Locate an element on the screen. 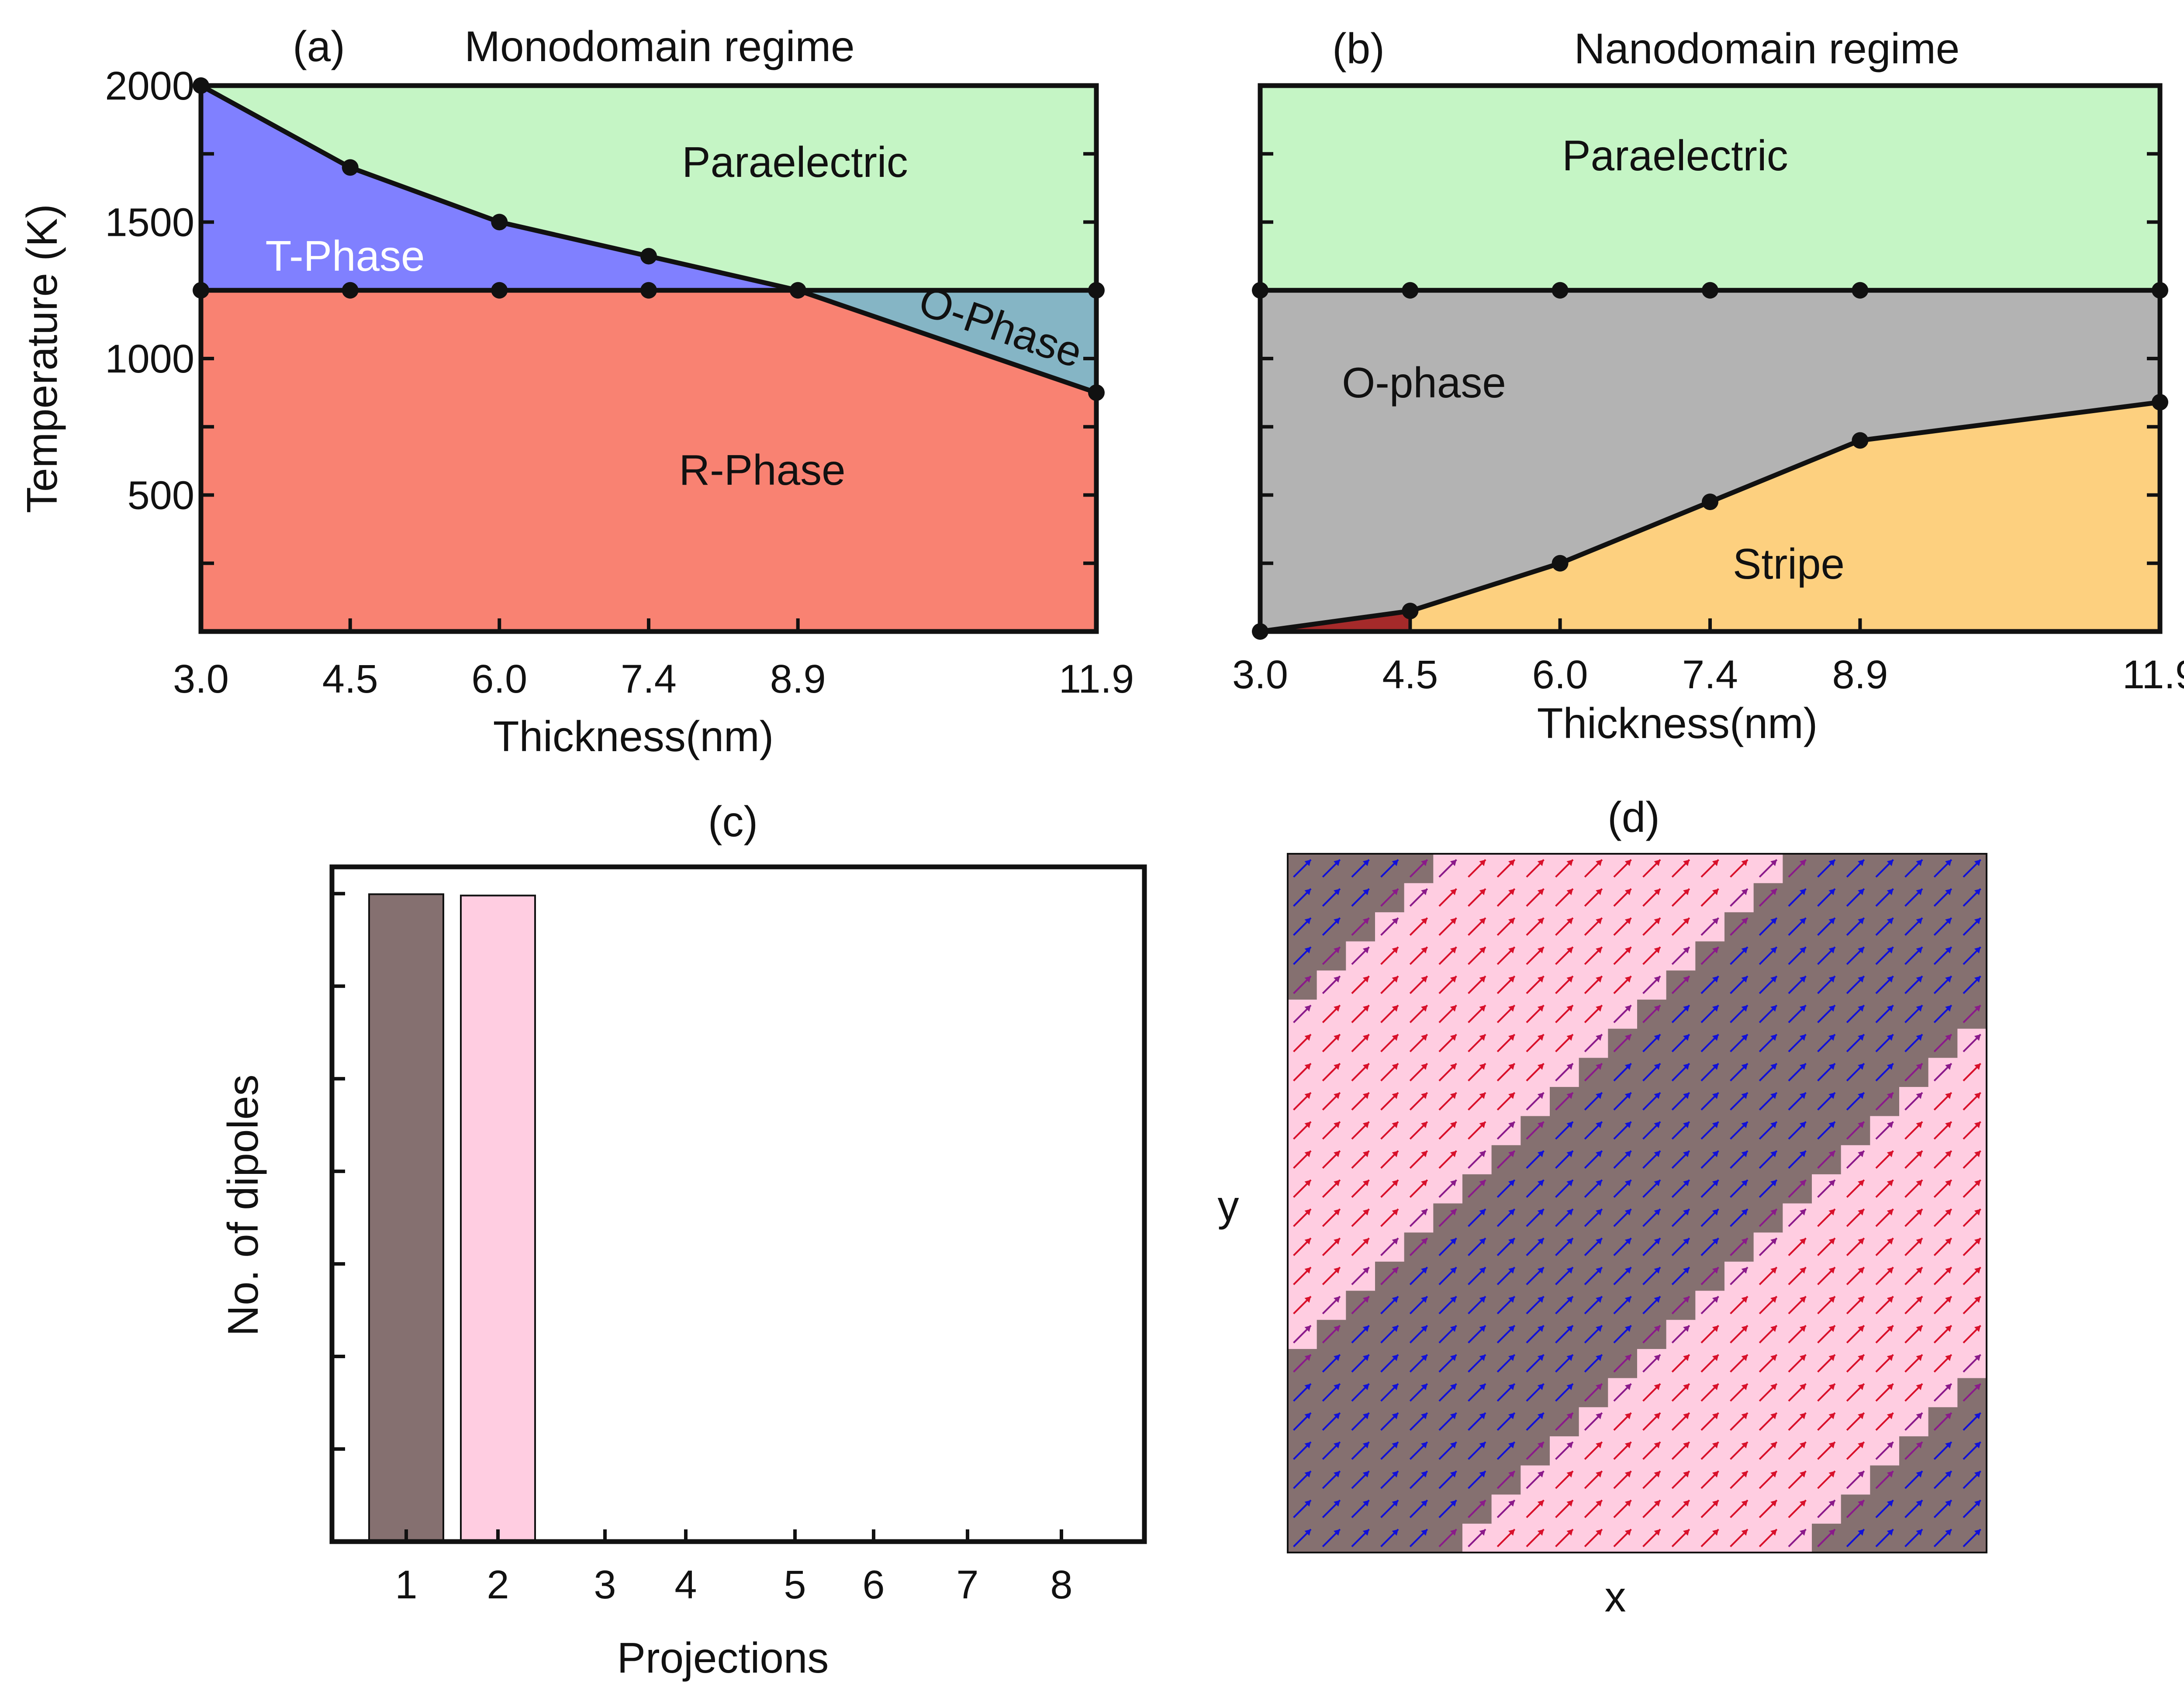 The height and width of the screenshot is (1701, 2184). region-t-phase is located at coordinates (500, 188).